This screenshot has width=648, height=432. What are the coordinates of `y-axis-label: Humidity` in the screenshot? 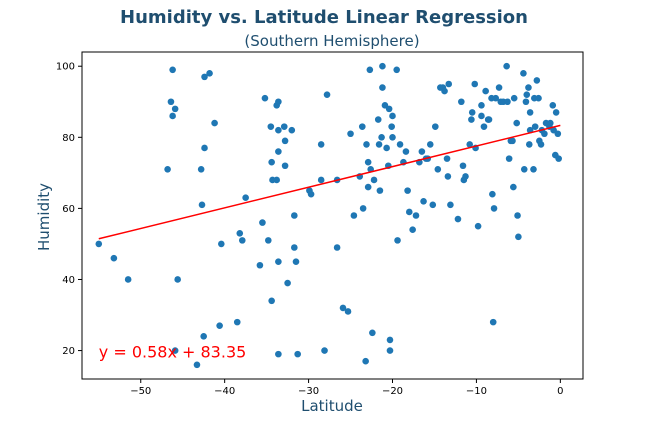 It's located at (44, 217).